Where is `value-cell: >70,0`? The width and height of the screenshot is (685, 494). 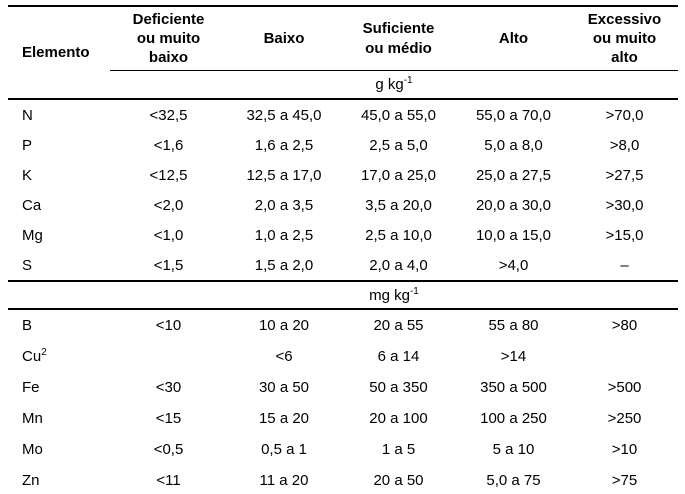 value-cell: >70,0 is located at coordinates (624, 115).